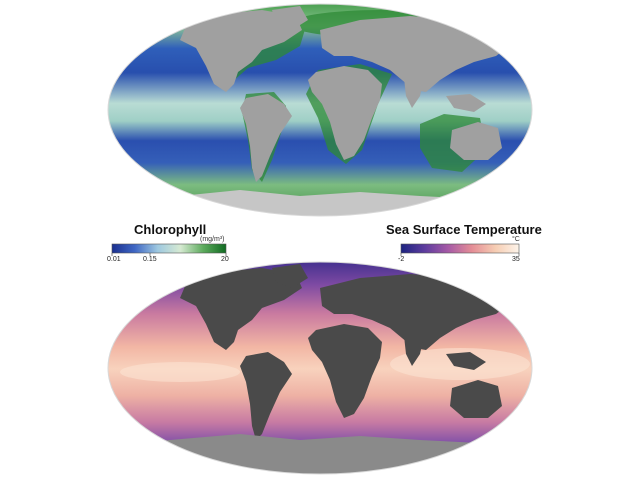  Describe the element at coordinates (114, 259) in the screenshot. I see `chlorophyll-tick-min: 0.01` at that location.